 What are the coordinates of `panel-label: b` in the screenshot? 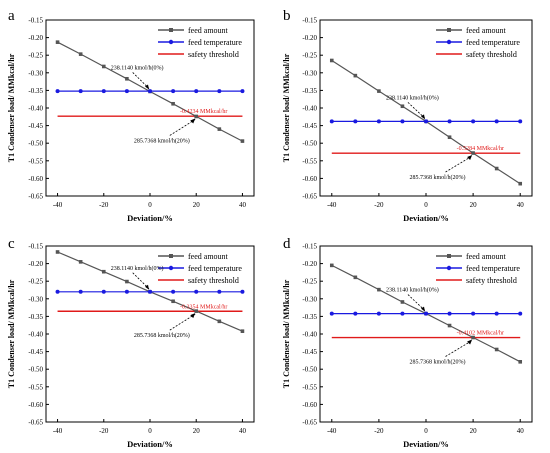 It's located at (287, 16).